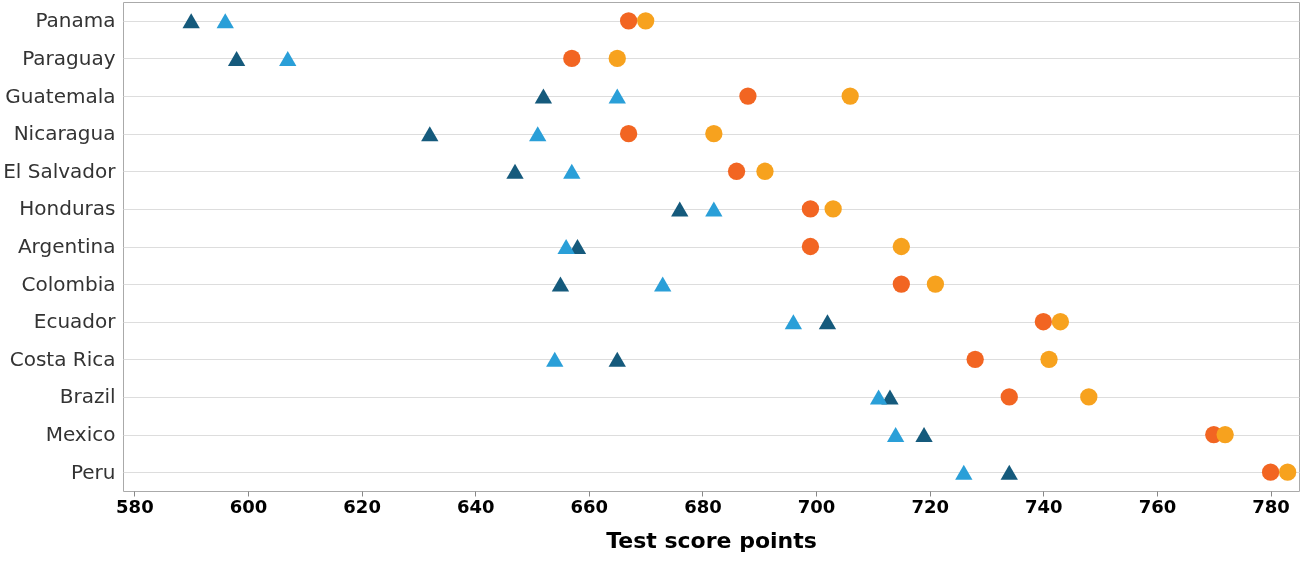 The image size is (1311, 561). I want to click on x-tick-label: 600, so click(248, 506).